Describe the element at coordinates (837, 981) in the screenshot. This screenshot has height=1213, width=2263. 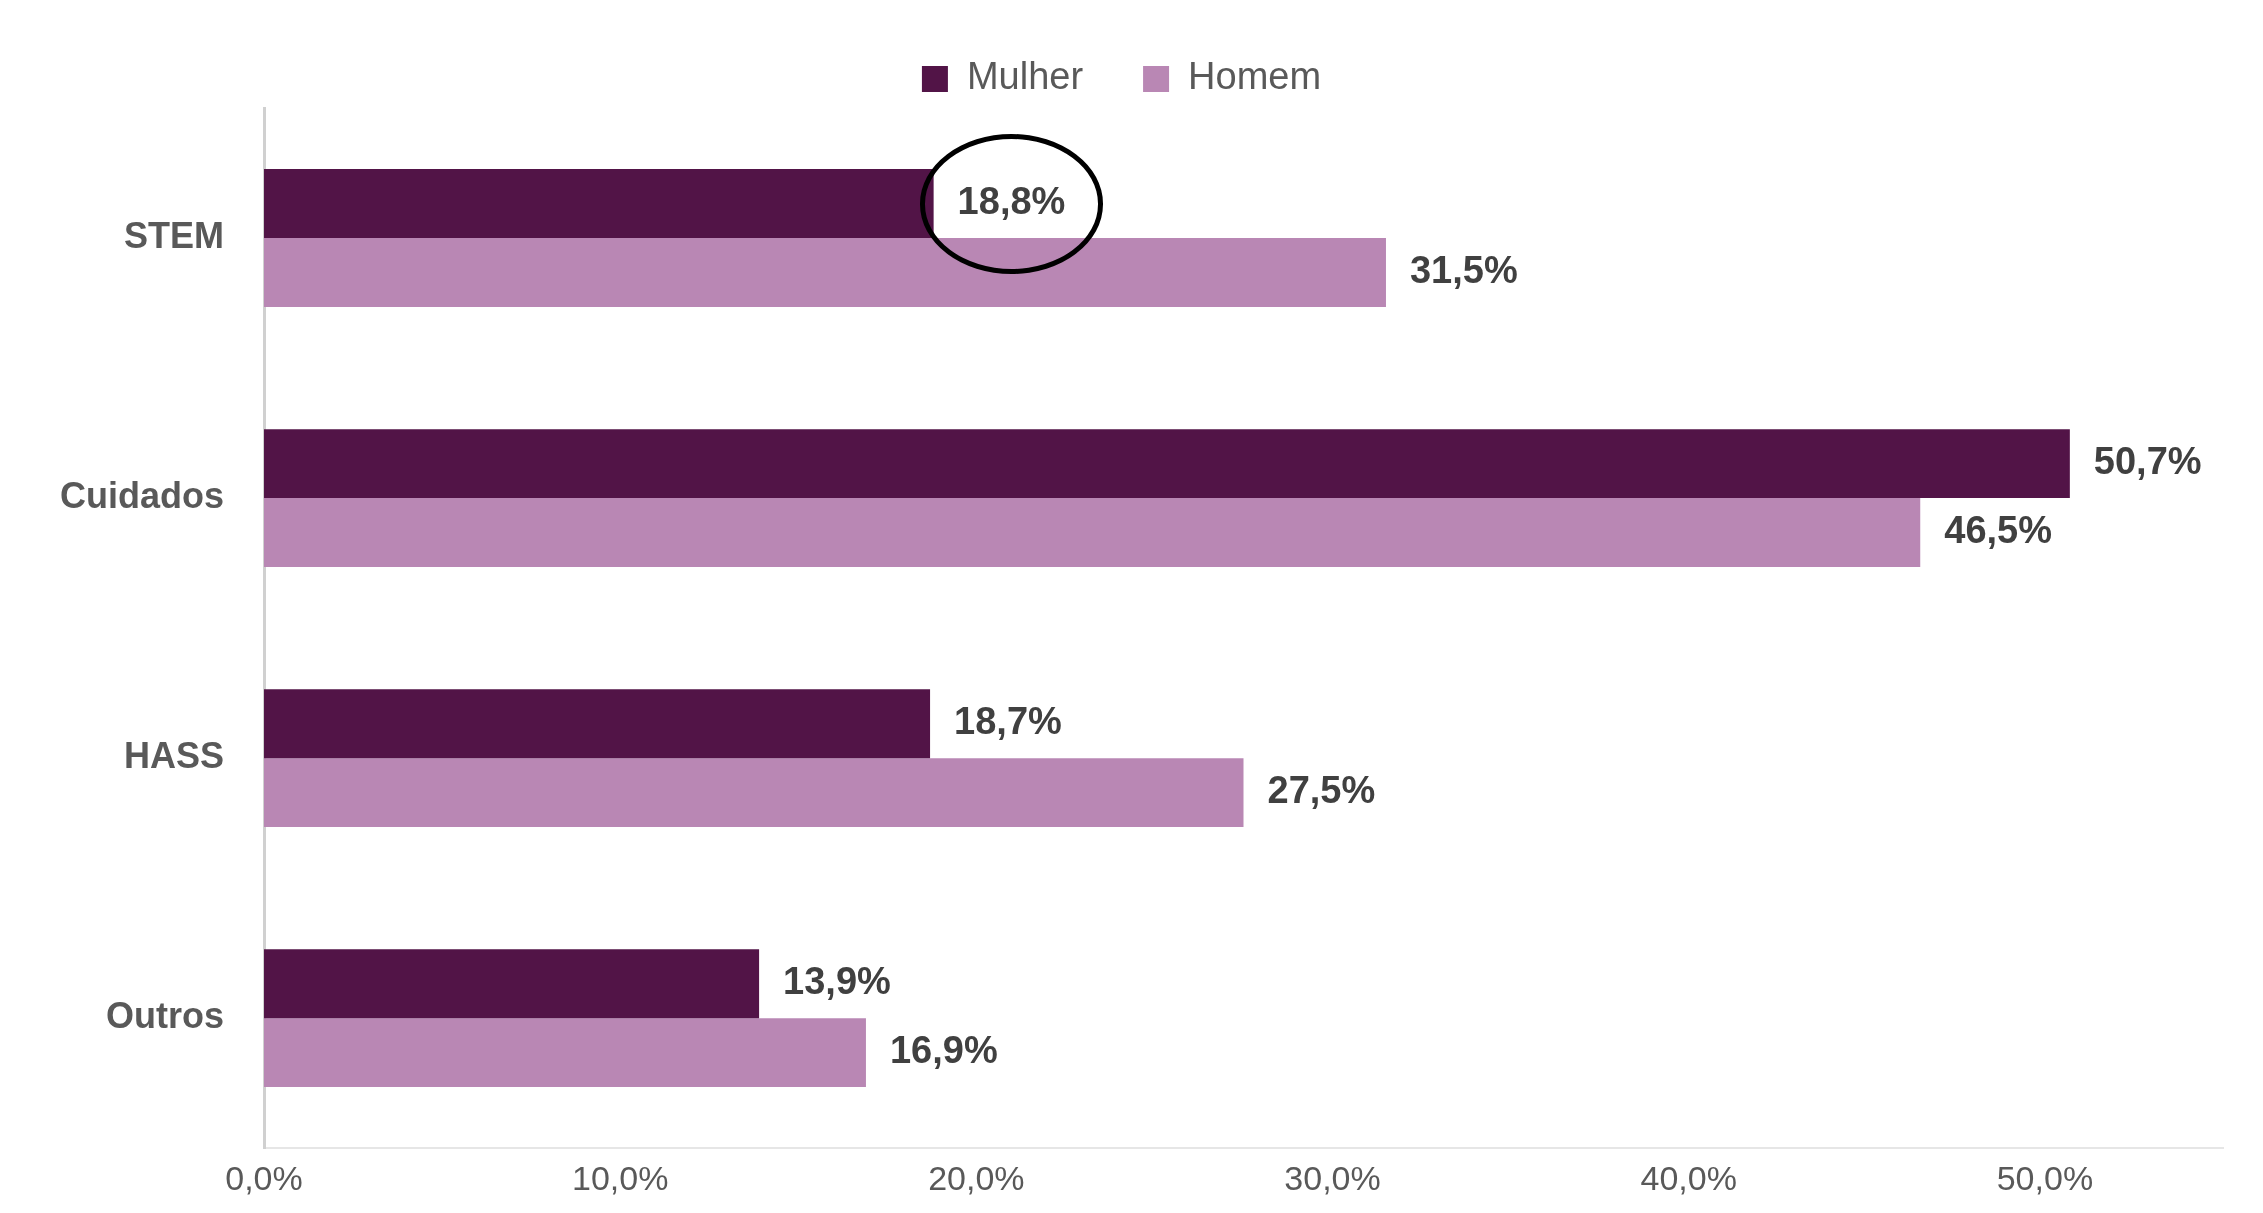
I see `data-label: 13,9%` at that location.